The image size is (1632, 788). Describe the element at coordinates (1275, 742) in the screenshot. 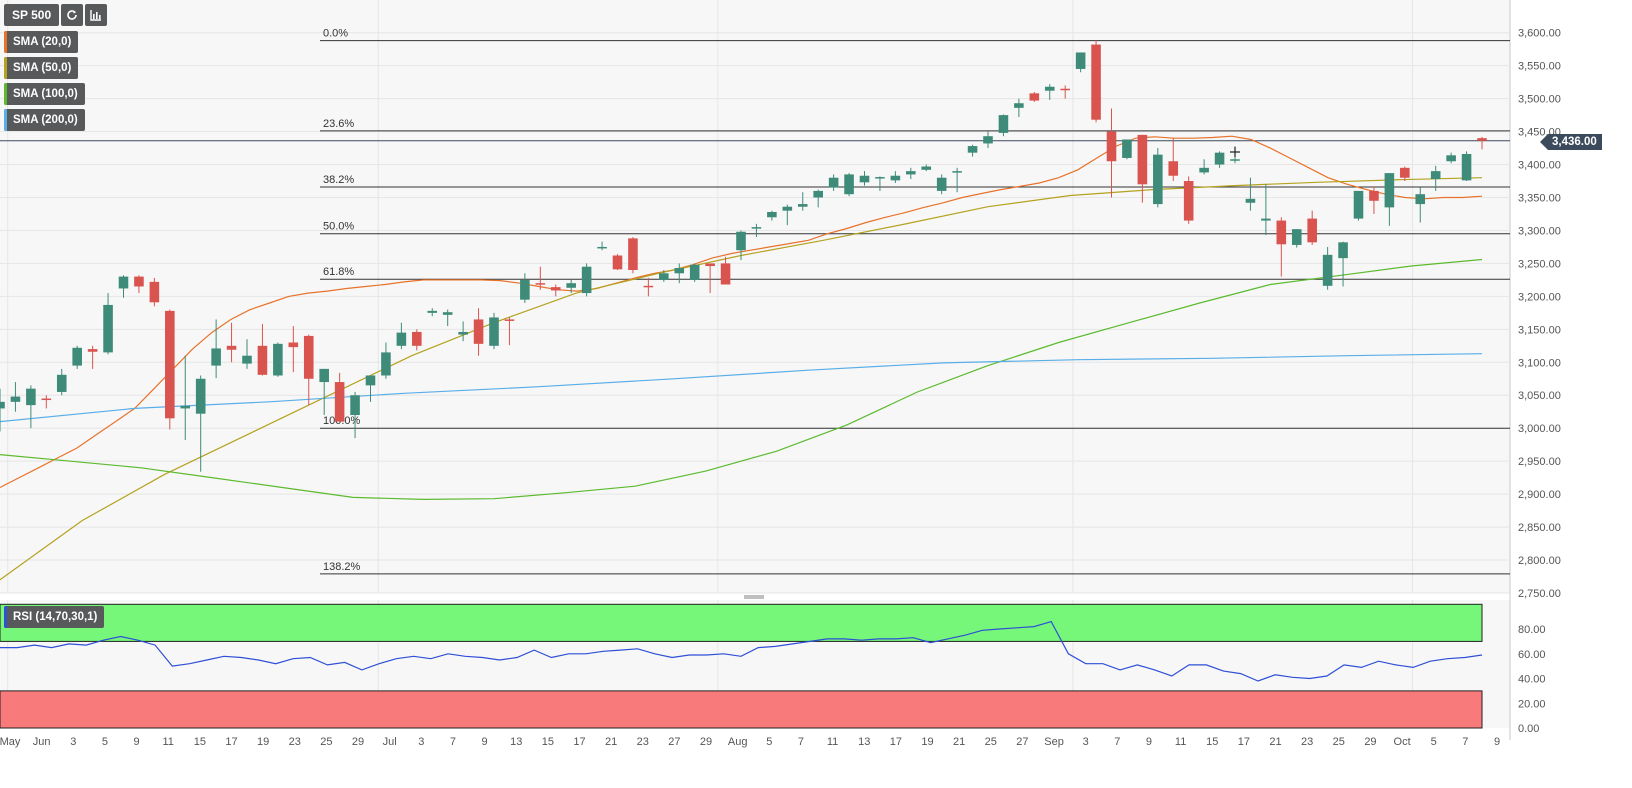

I see `date-tick-label: 21` at that location.